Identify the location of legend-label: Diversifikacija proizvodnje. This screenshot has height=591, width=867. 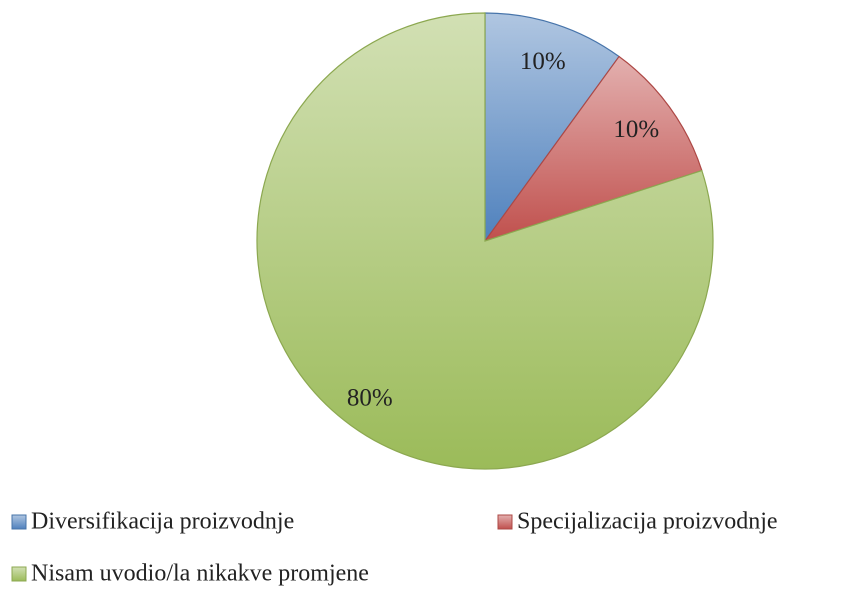
(162, 522).